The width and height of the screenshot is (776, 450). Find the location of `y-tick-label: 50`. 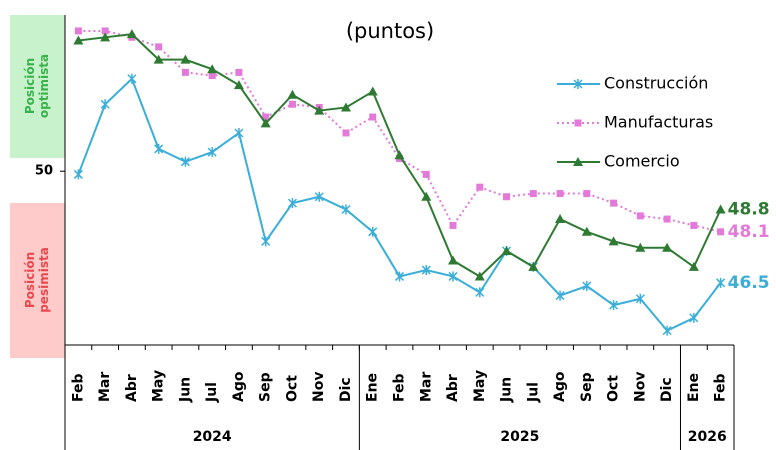

y-tick-label: 50 is located at coordinates (44, 171).